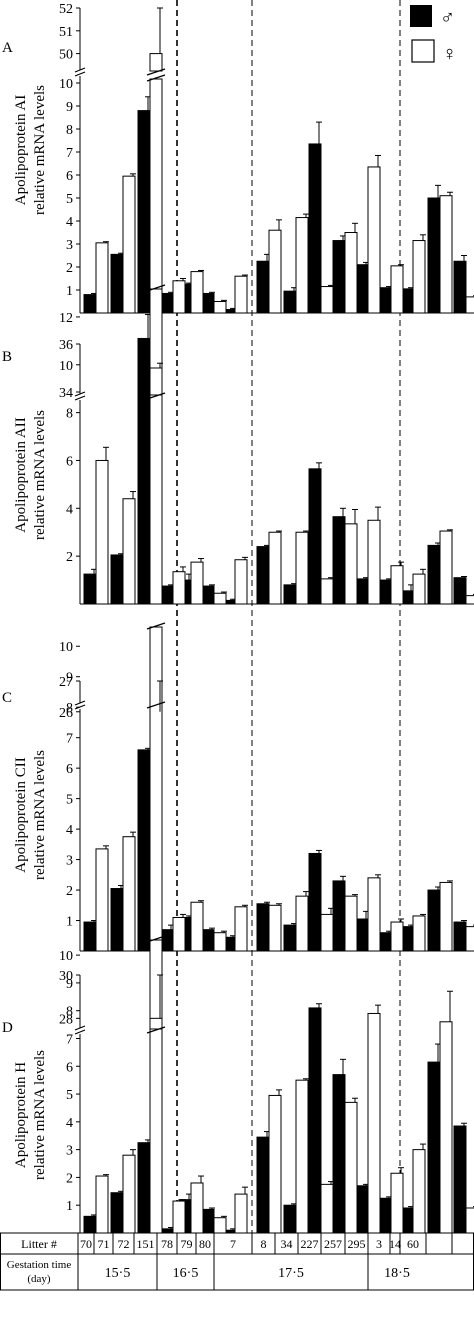  Describe the element at coordinates (291, 1273) in the screenshot. I see `gestation-group-label: 17·5` at that location.